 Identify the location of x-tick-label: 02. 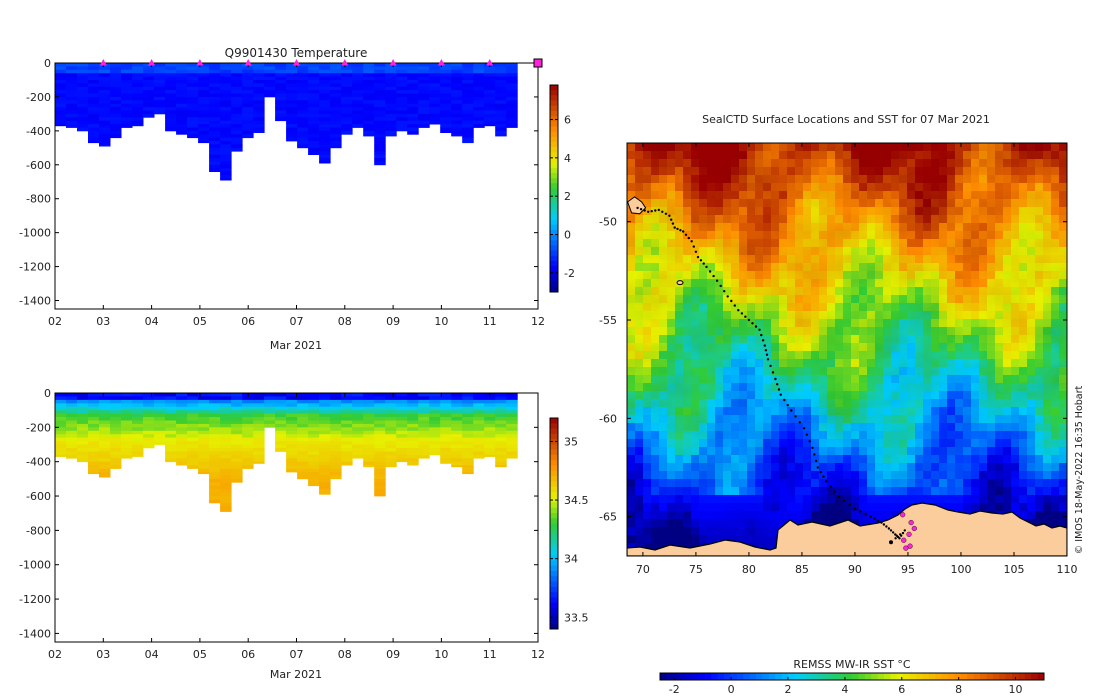
(55, 654).